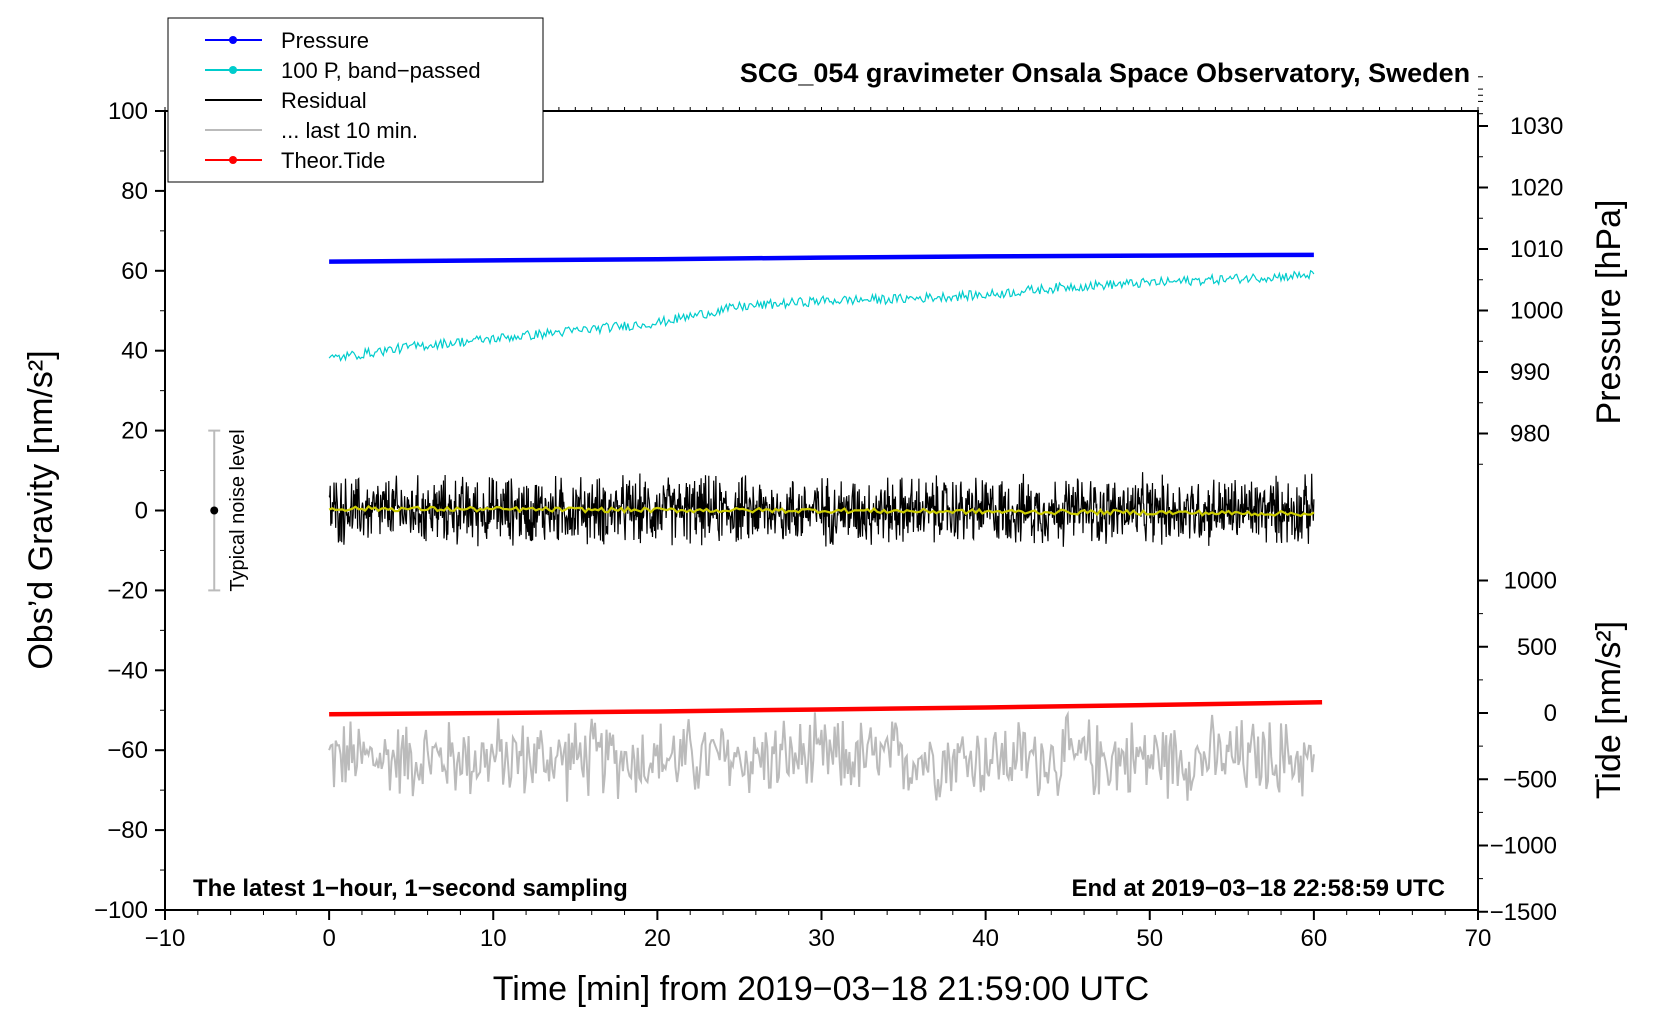 The image size is (1660, 1020). What do you see at coordinates (821, 756) in the screenshot?
I see `series-last-10-min` at bounding box center [821, 756].